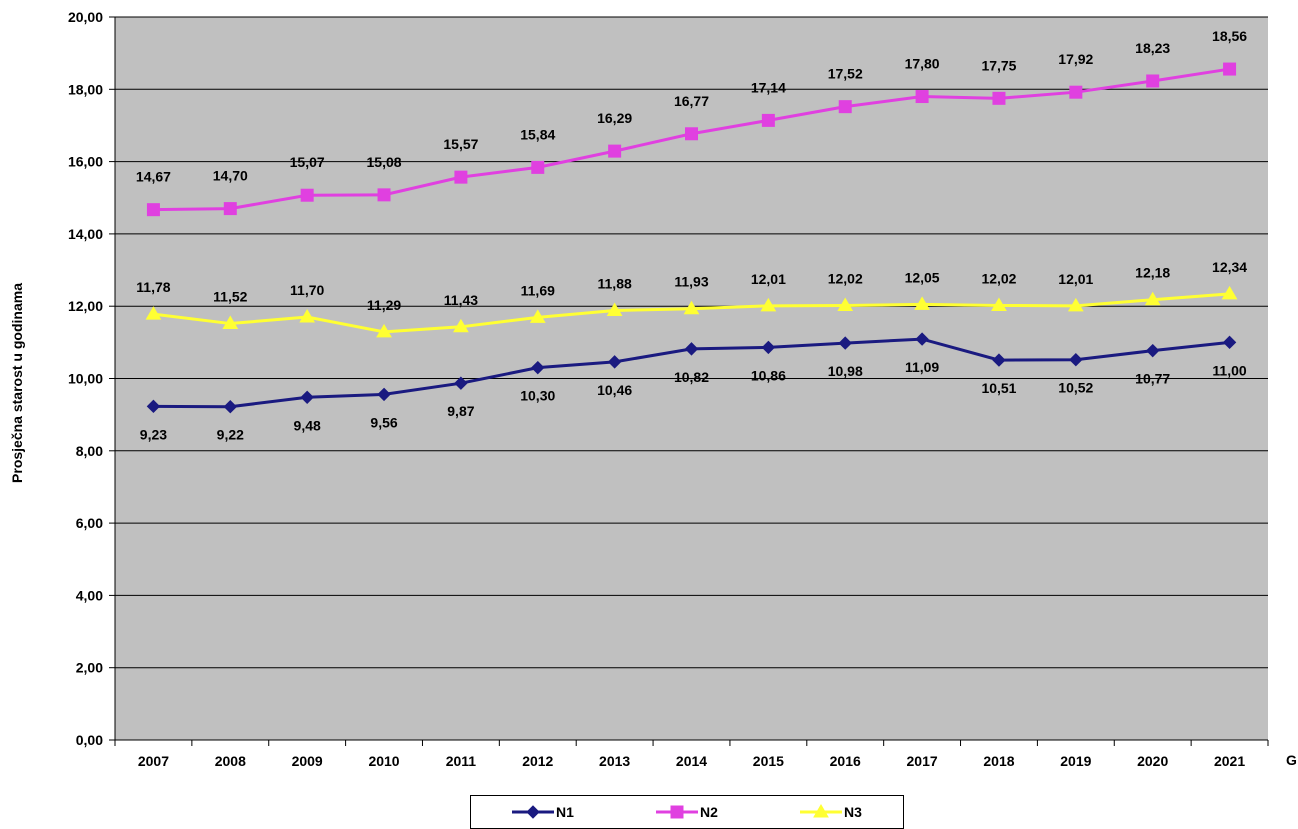 This screenshot has width=1298, height=829. I want to click on y-tick-label: 10,00, so click(85, 379).